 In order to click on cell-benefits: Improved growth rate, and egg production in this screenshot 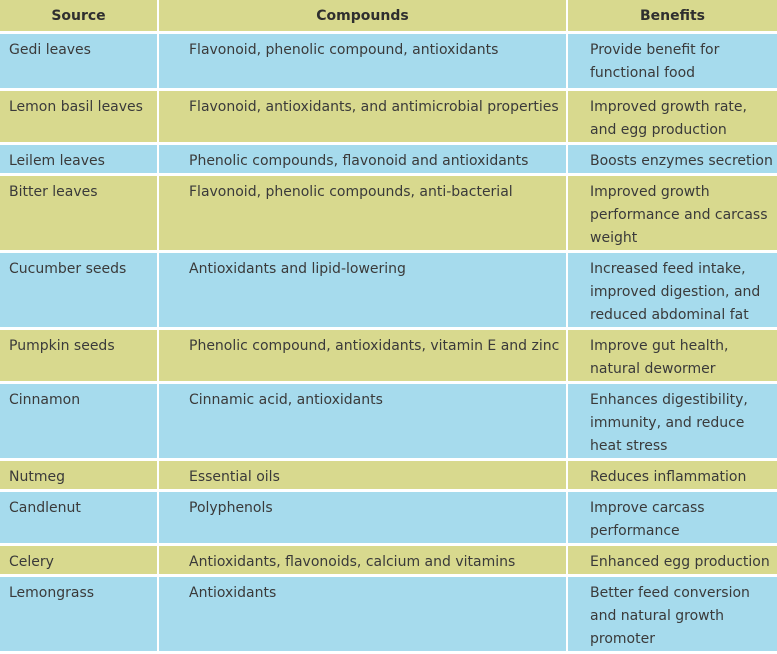, I will do `click(671, 118)`.